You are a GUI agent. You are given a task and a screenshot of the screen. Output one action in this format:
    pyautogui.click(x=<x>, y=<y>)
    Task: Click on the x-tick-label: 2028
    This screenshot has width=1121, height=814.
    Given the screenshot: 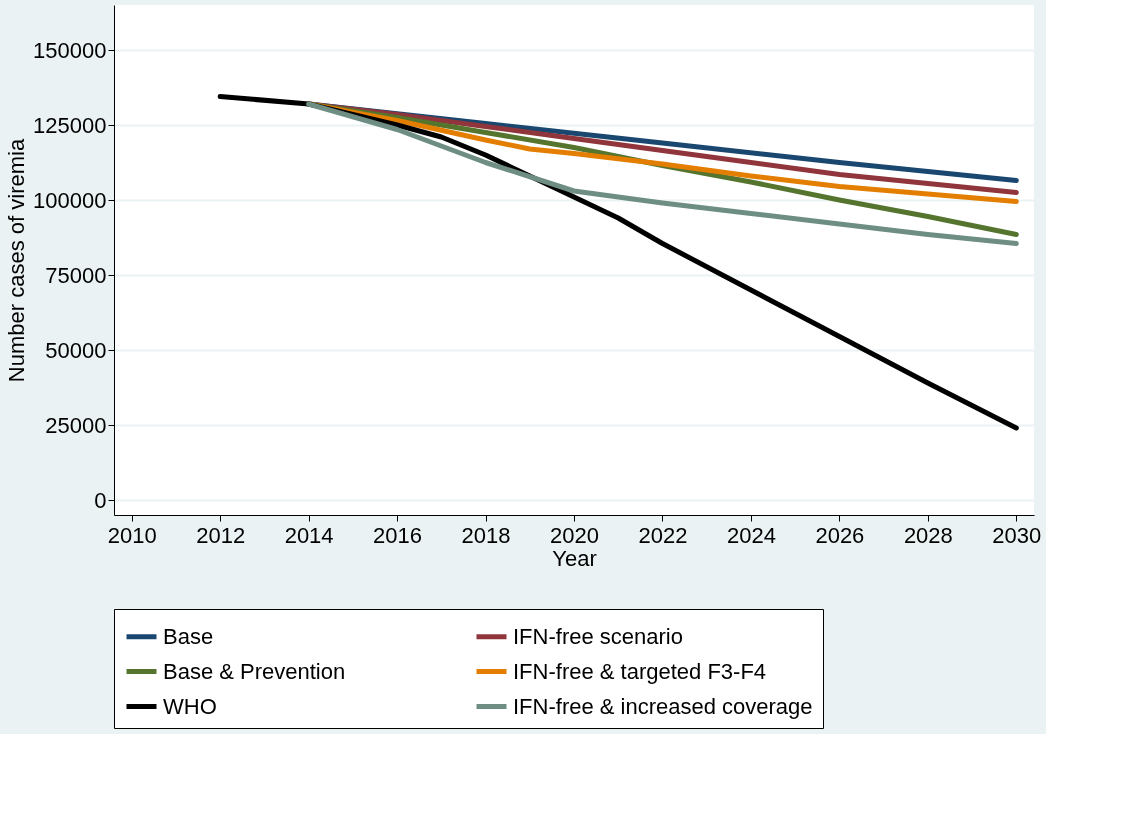 What is the action you would take?
    pyautogui.click(x=928, y=535)
    